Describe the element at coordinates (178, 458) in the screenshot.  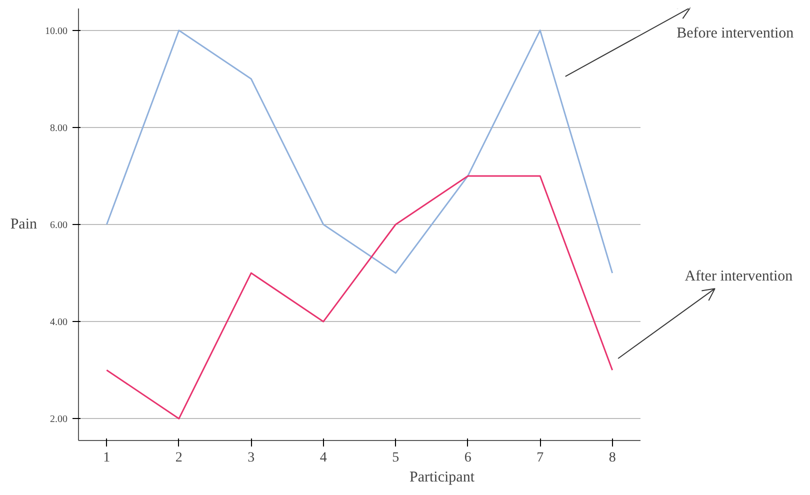
I see `x-tick-label: 2` at that location.